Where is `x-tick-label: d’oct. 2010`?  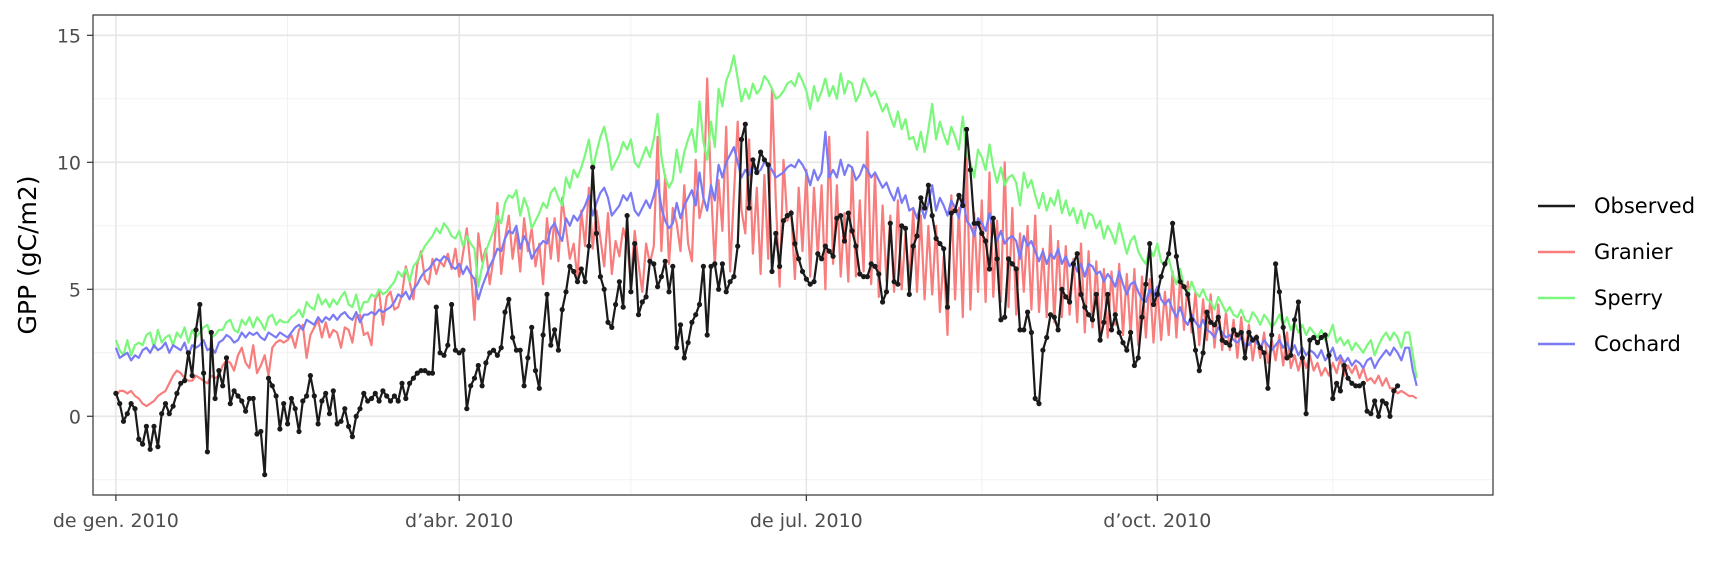
x-tick-label: d’oct. 2010 is located at coordinates (1157, 521).